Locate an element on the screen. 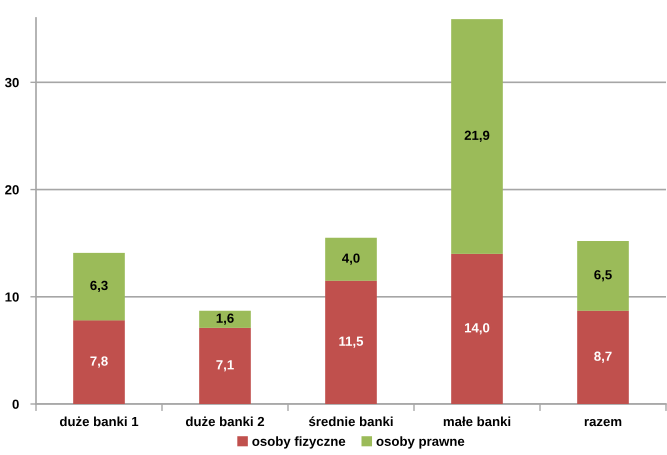 This screenshot has width=667, height=455. data-label: 6,3 is located at coordinates (99, 286).